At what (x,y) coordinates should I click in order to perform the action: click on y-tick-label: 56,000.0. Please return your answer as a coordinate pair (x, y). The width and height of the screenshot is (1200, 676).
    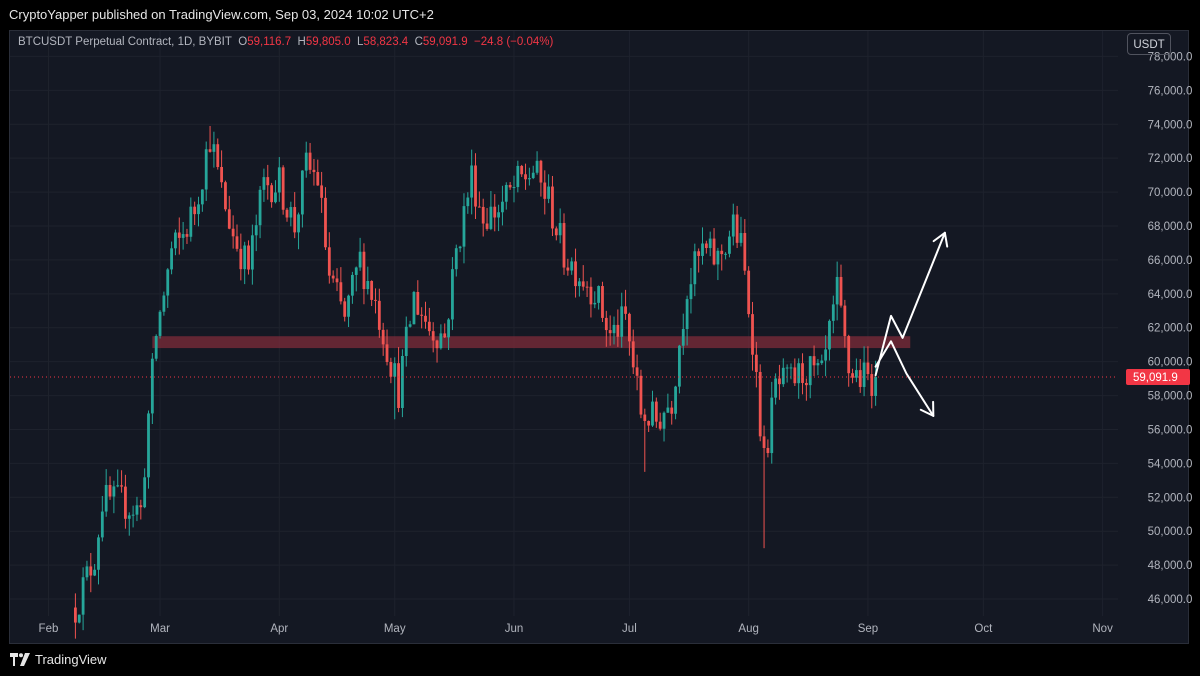
    Looking at the image, I should click on (1170, 430).